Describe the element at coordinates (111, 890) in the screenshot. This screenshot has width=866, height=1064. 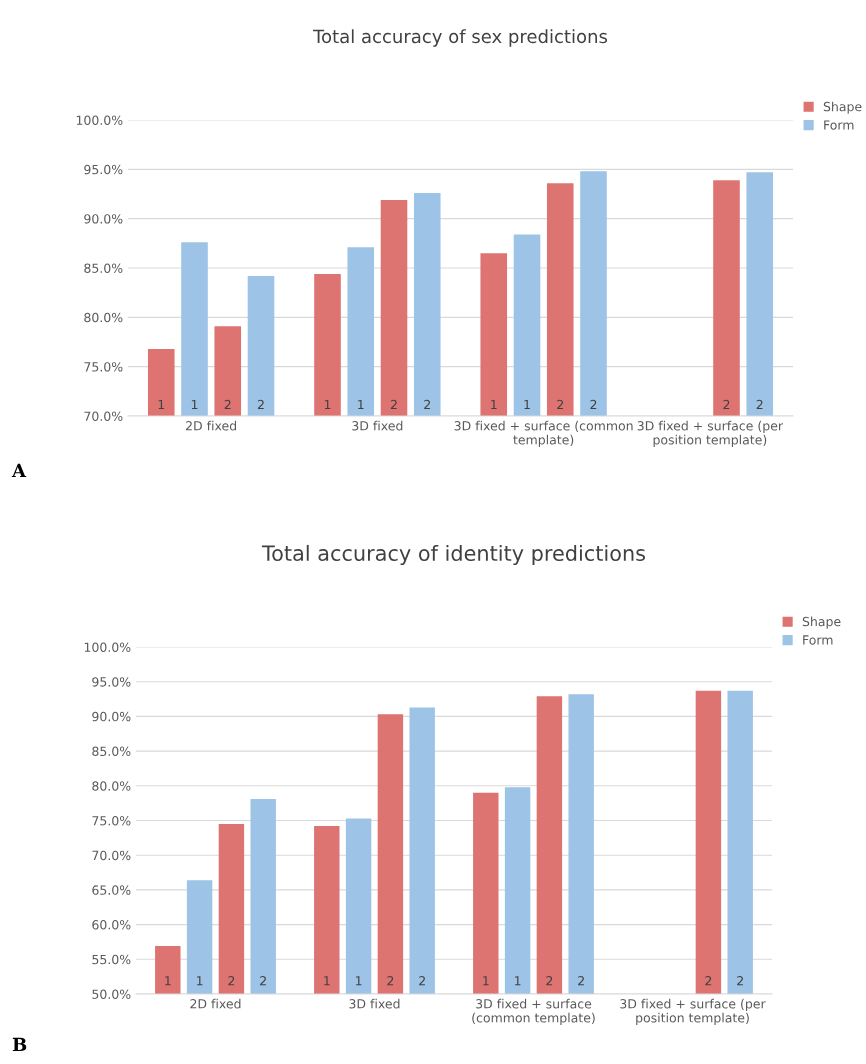
I see `y-tick-label: 65.0%` at that location.